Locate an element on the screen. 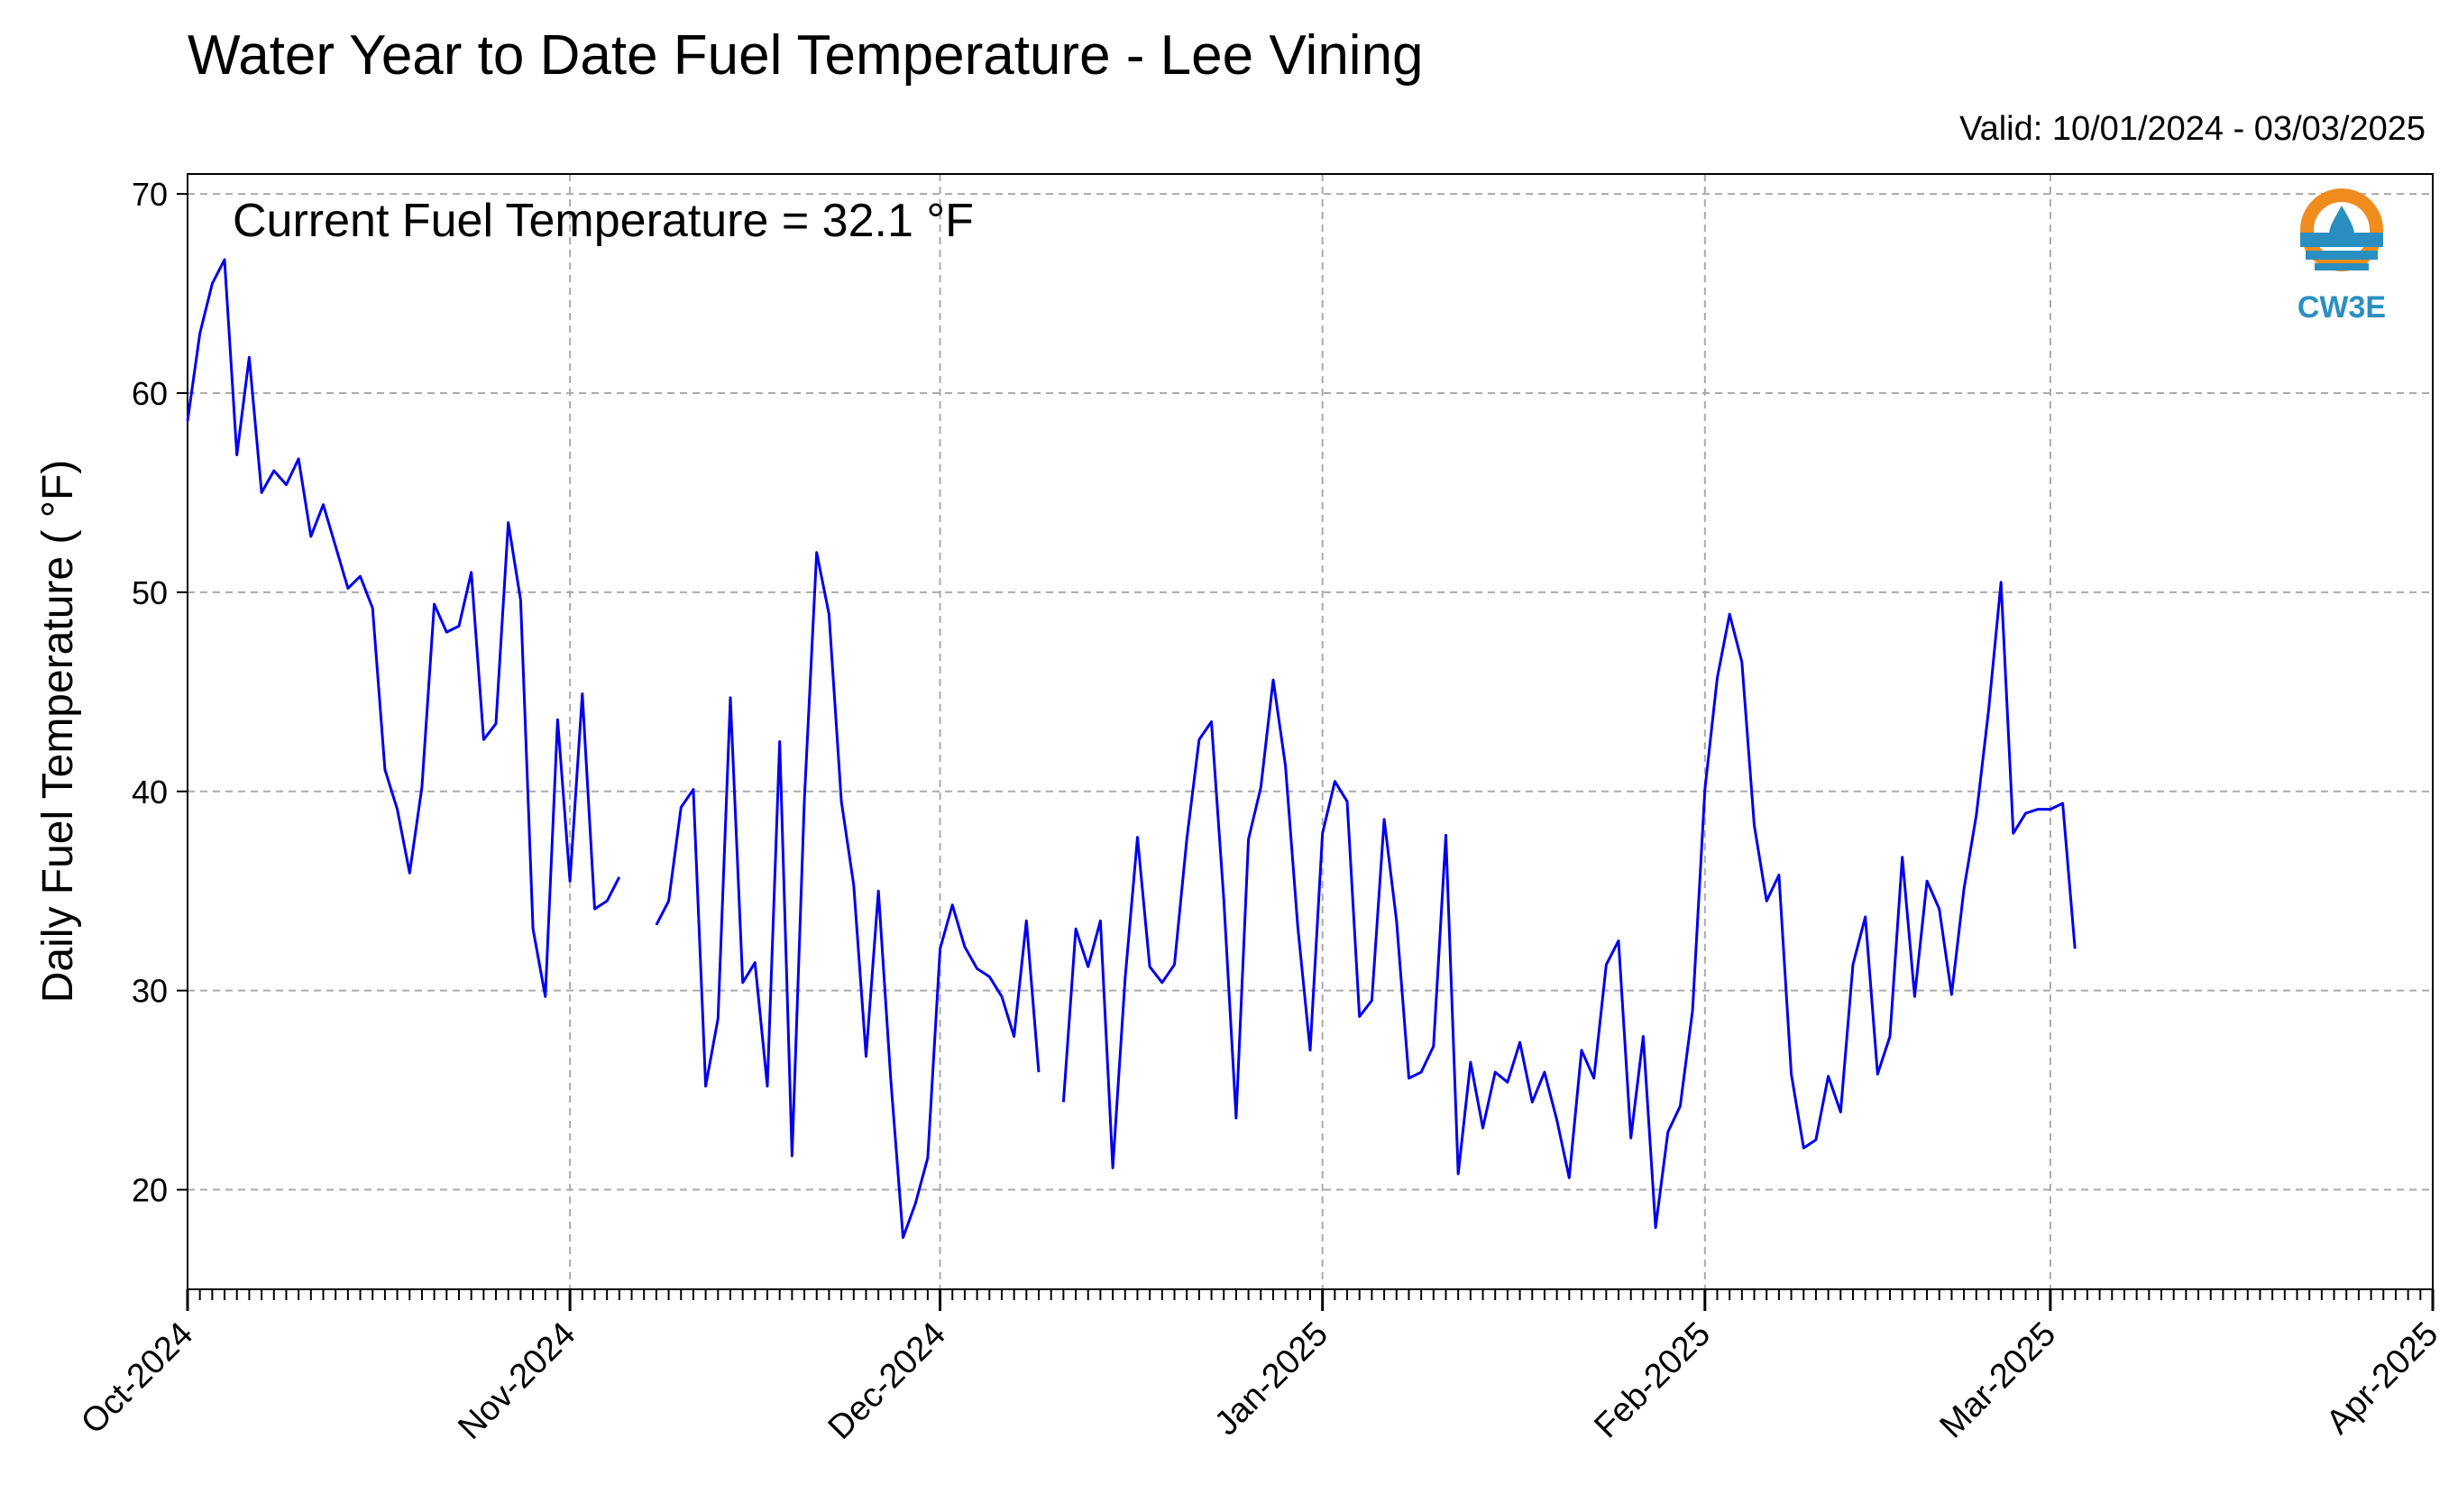 The width and height of the screenshot is (2458, 1512). current-temp-annotation: Current Fuel Temperature = 32.1 °F is located at coordinates (603, 221).